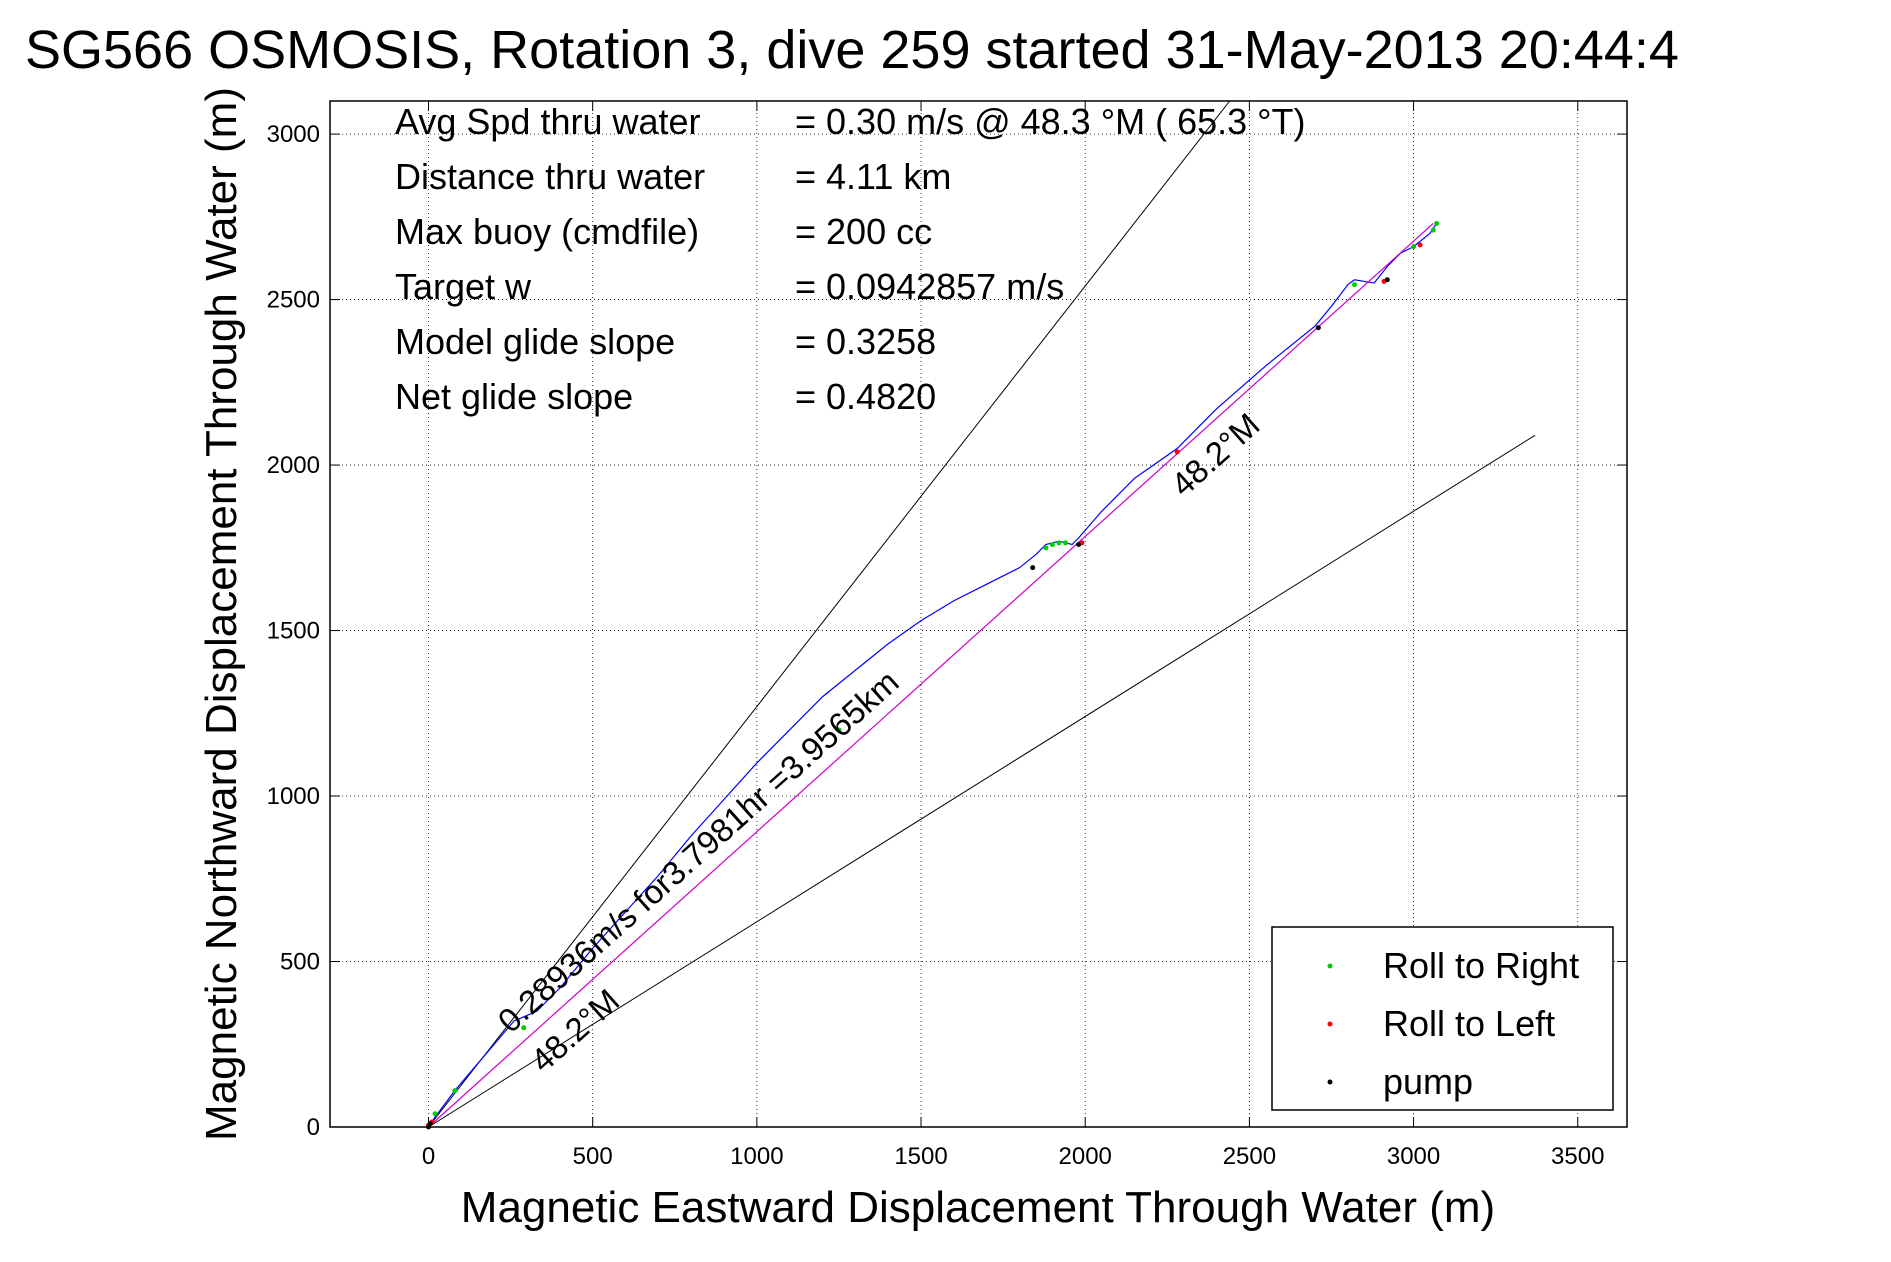  I want to click on legend: Roll to Right Roll to Left pump, so click(1442, 1018).